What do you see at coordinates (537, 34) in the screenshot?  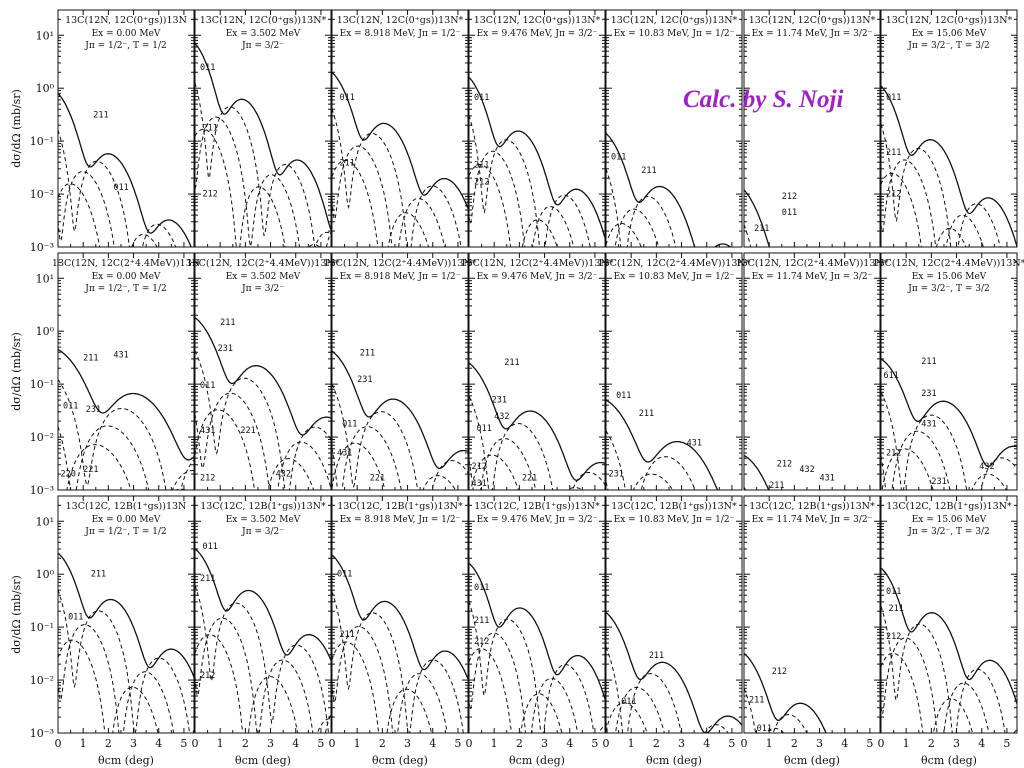 I see `panel-energy: Ex = 9.476 MeV, Jπ = 3/2⁻` at bounding box center [537, 34].